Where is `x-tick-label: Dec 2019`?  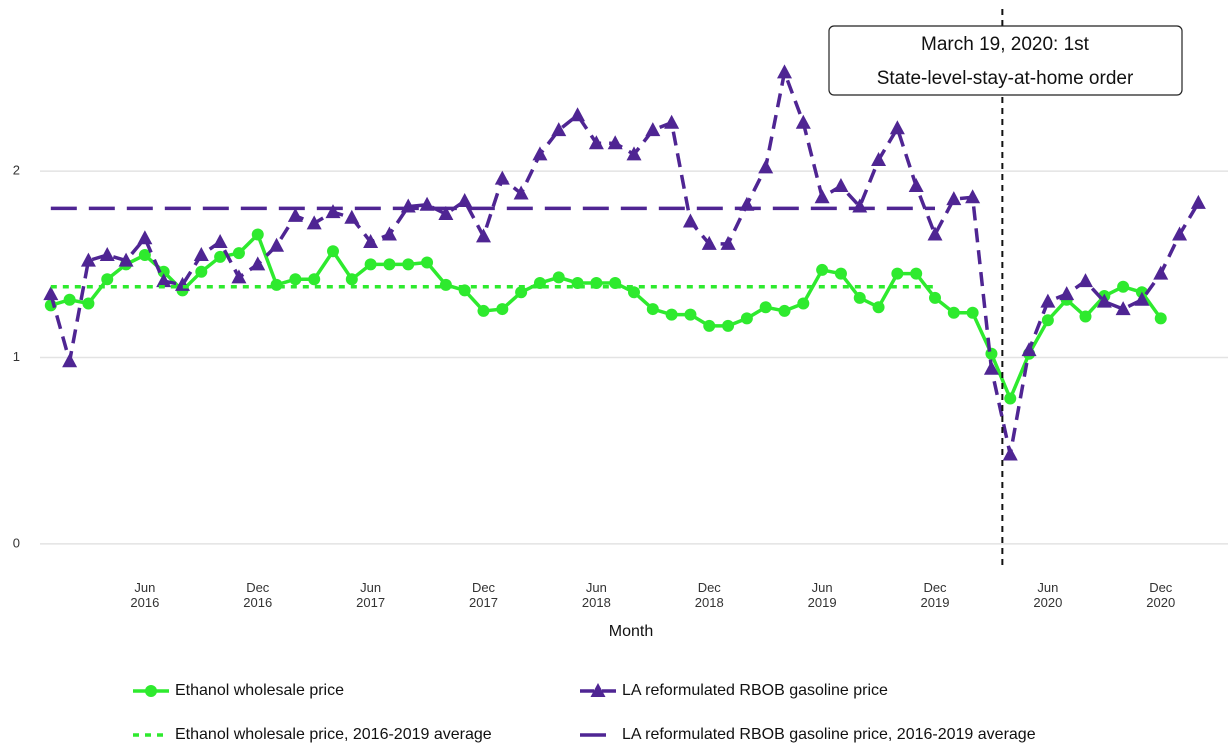 x-tick-label: Dec 2019 is located at coordinates (935, 595).